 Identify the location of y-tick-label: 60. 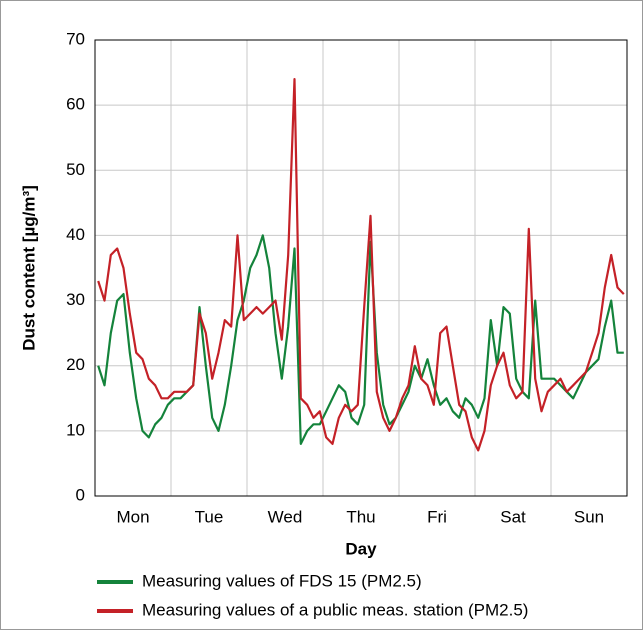
(75, 104).